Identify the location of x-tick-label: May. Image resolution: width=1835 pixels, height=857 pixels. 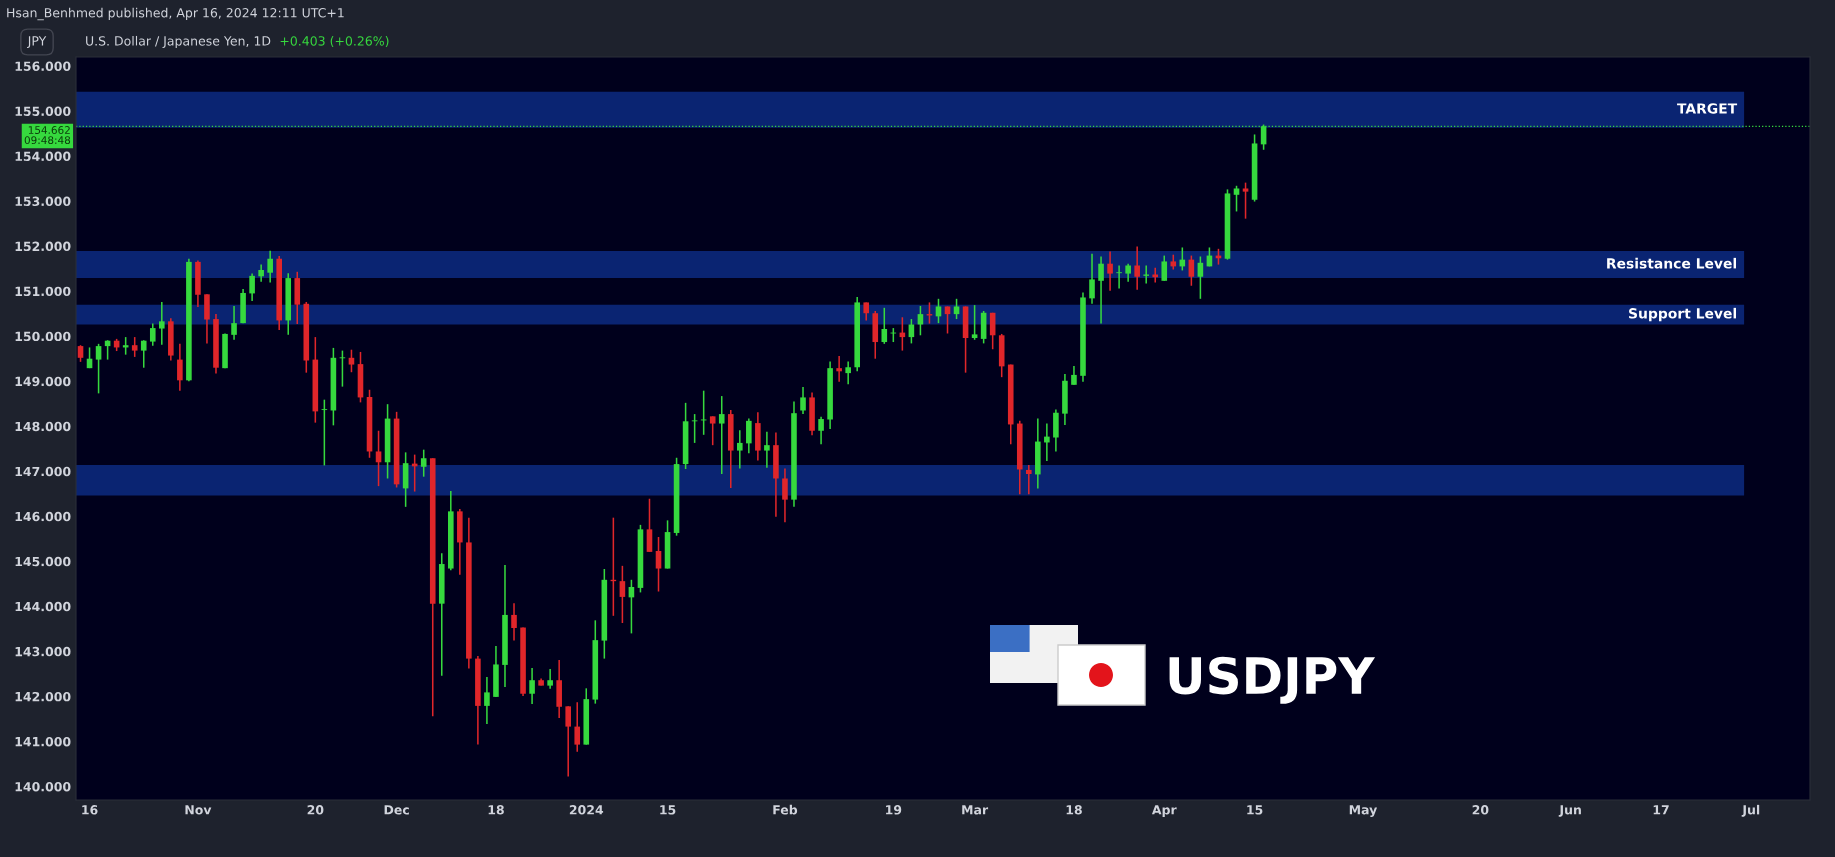
(1363, 811).